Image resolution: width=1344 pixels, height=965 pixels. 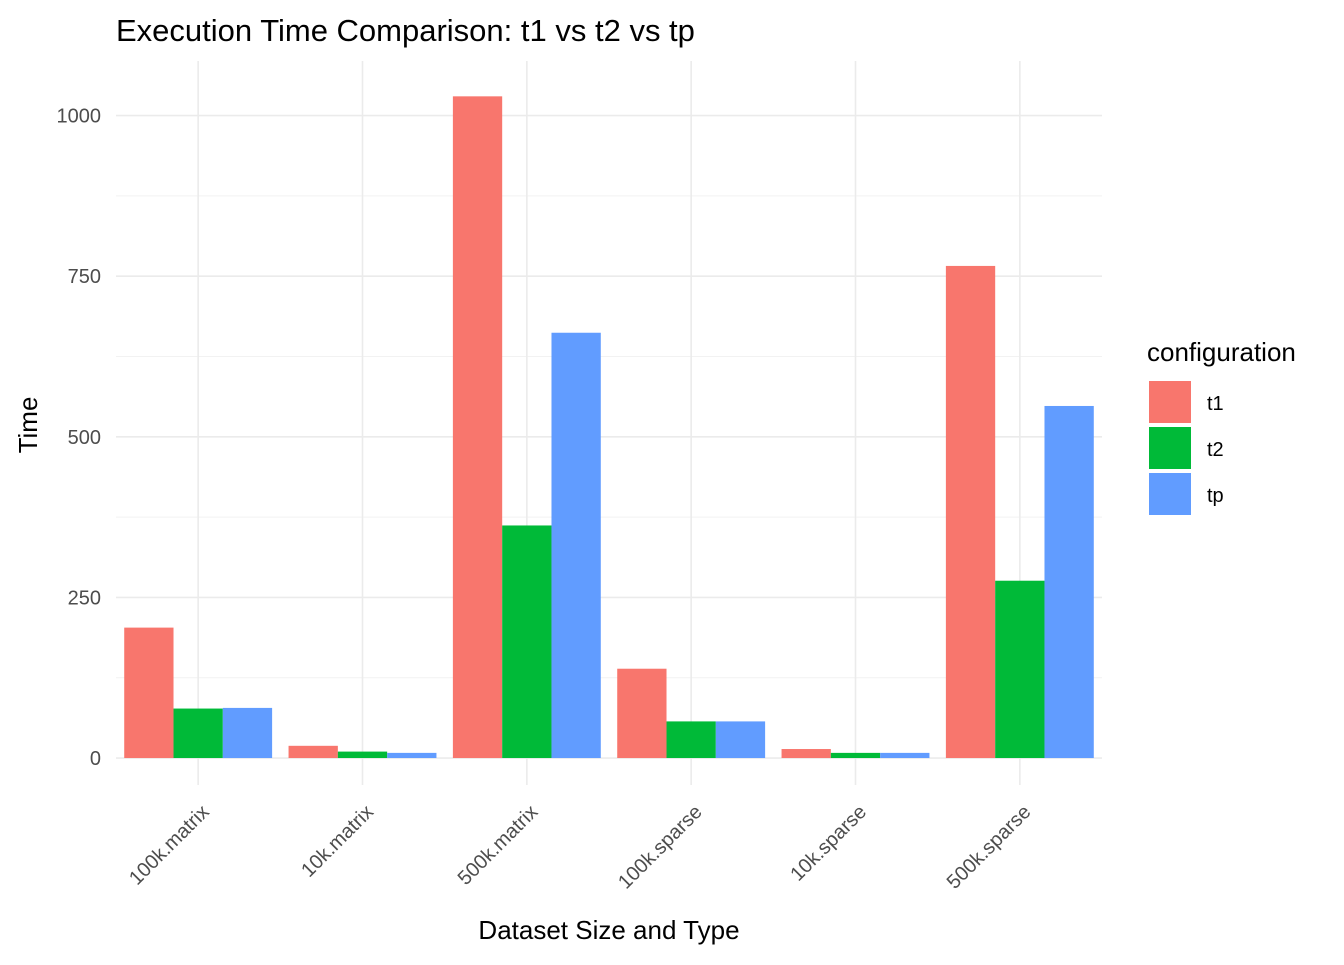 I want to click on bar-t1-100k-sparse, so click(x=642, y=713).